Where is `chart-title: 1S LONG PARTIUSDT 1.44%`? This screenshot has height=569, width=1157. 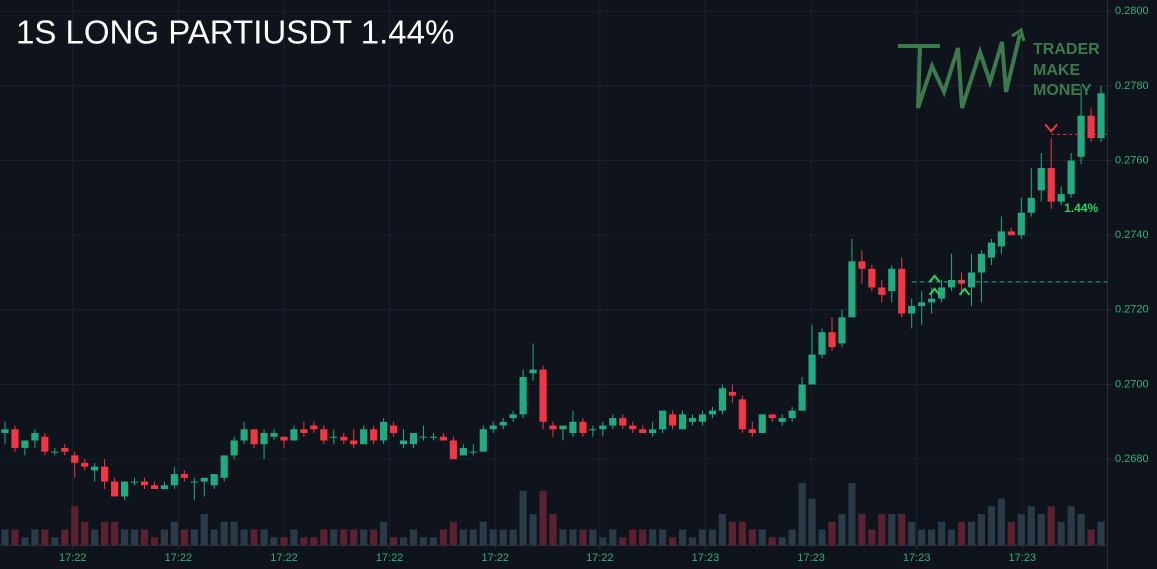 chart-title: 1S LONG PARTIUSDT 1.44% is located at coordinates (235, 32).